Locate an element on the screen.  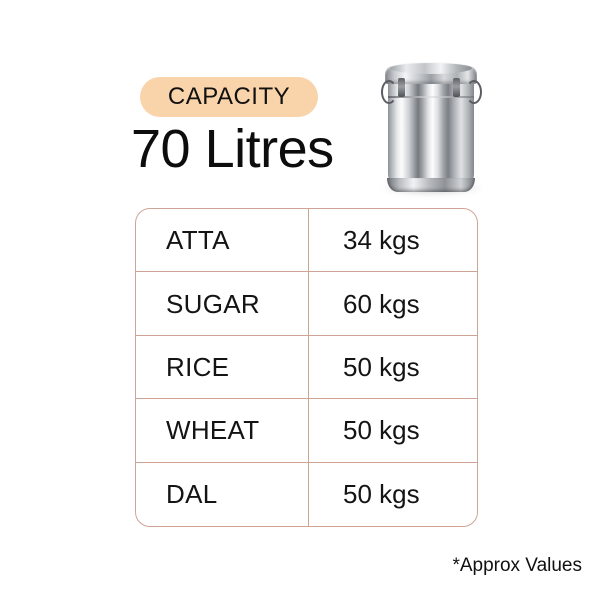
table-cell-item: ATTA is located at coordinates (222, 240).